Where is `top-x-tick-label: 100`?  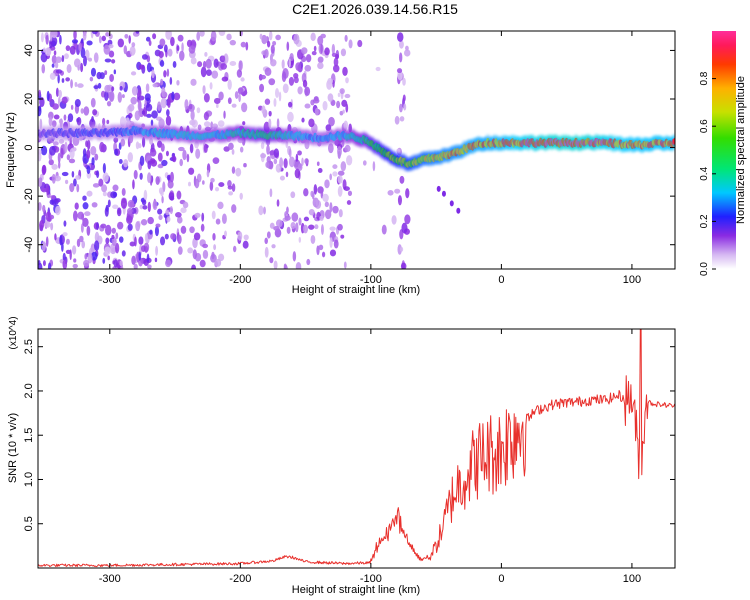
top-x-tick-label: 100 is located at coordinates (632, 280).